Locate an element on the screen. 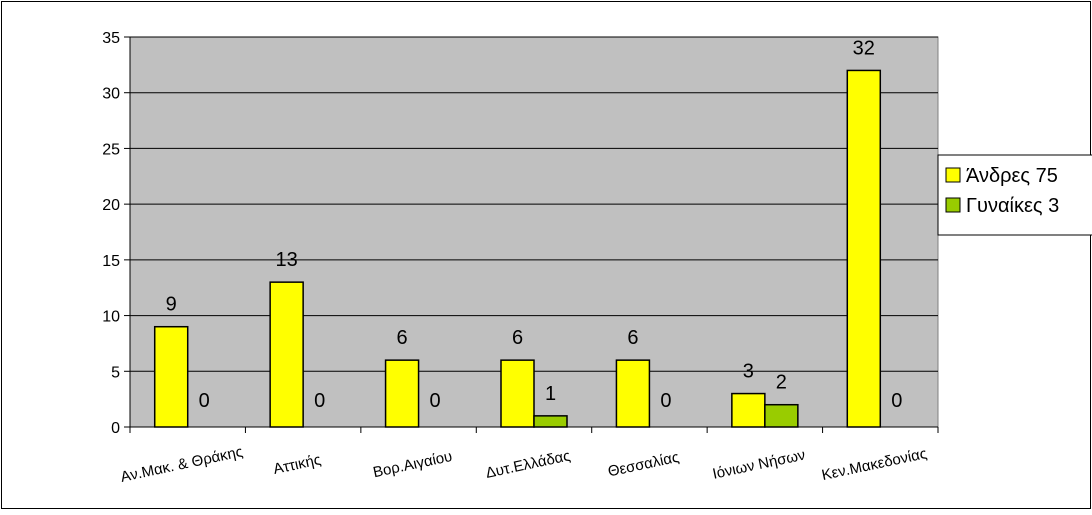 The height and width of the screenshot is (515, 1092). y-tick-label: 15 is located at coordinates (111, 261).